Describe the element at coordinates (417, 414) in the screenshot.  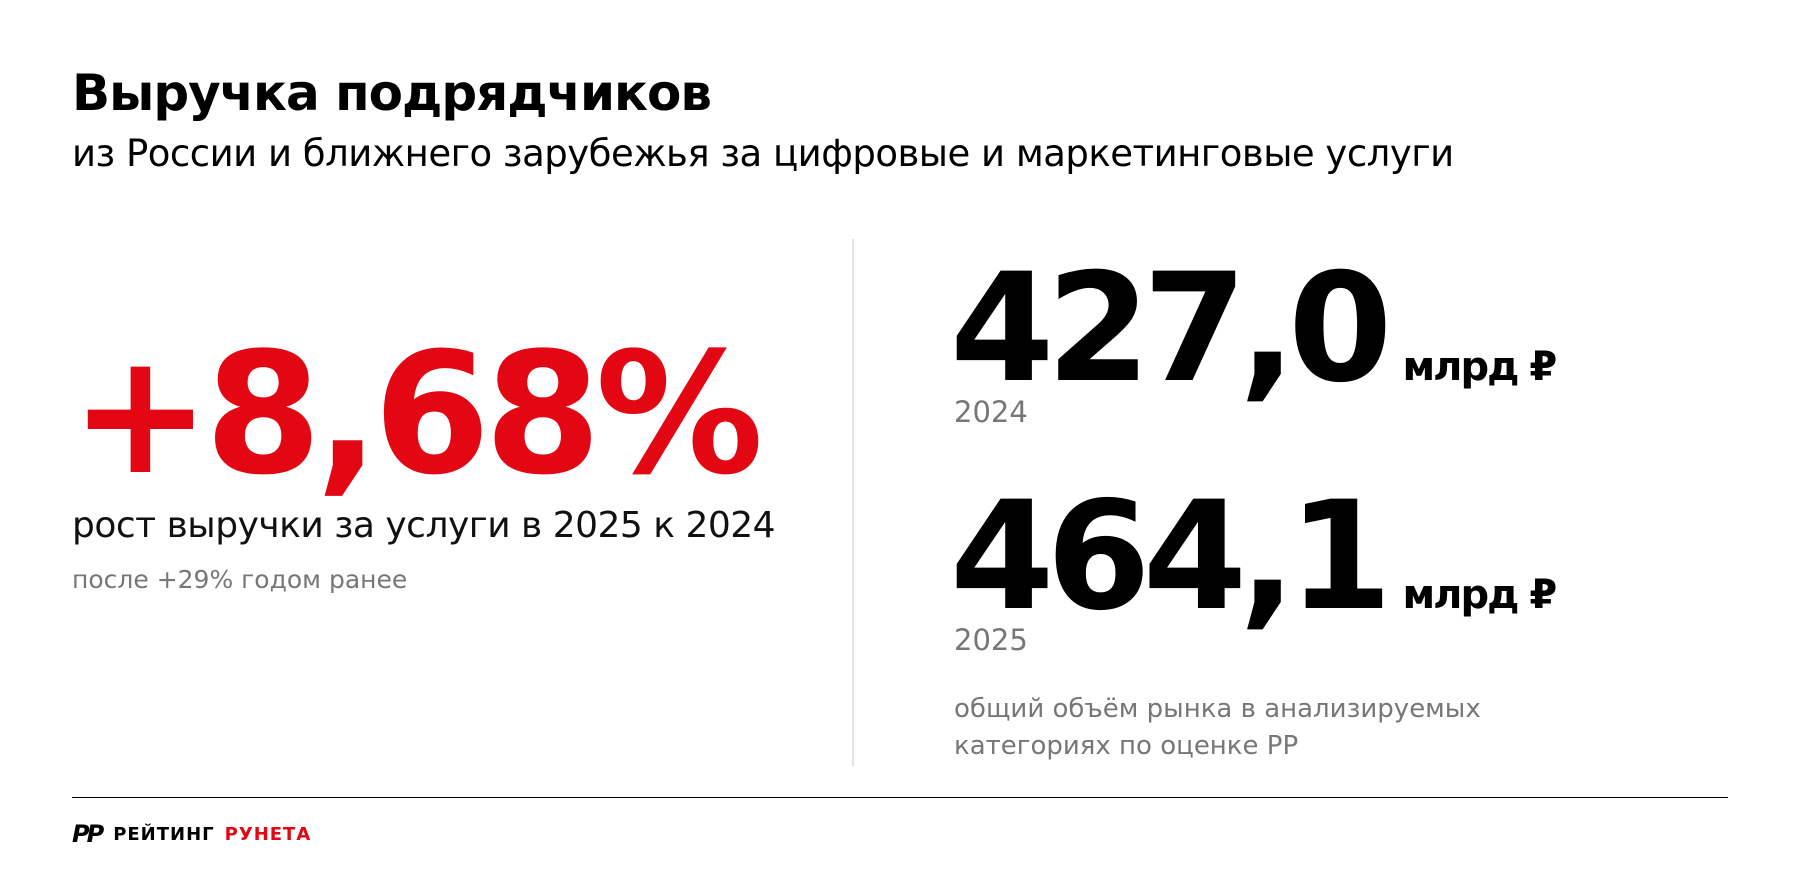
I see `growth-value: +8,68%` at that location.